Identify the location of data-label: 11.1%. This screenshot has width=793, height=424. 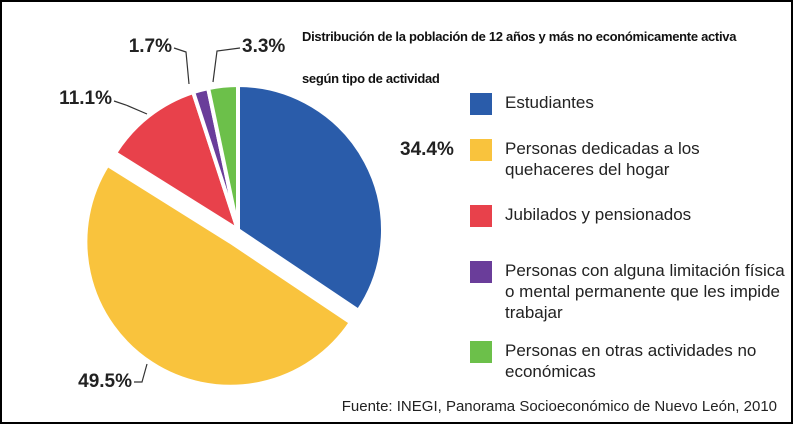
(85, 98).